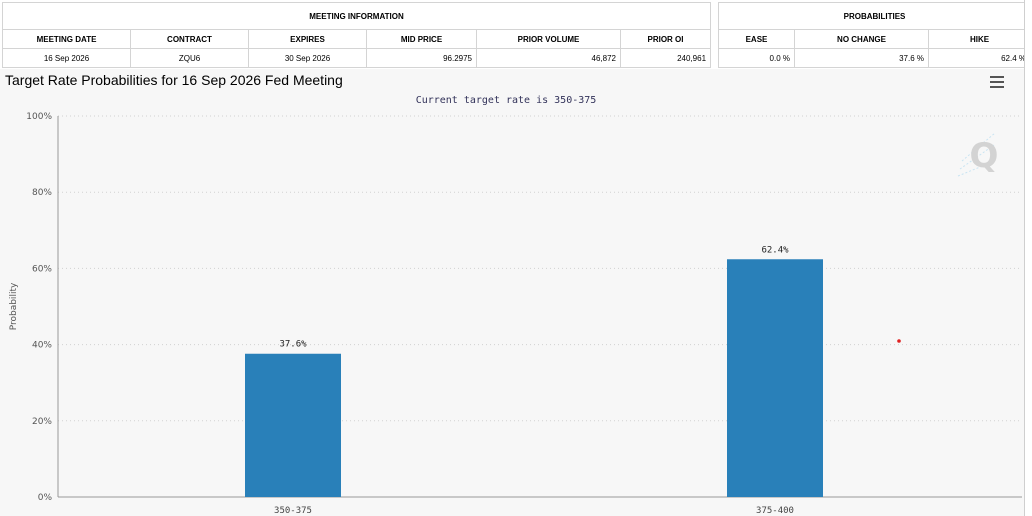 This screenshot has width=1032, height=516. I want to click on value-no-change: 37.6 %, so click(861, 58).